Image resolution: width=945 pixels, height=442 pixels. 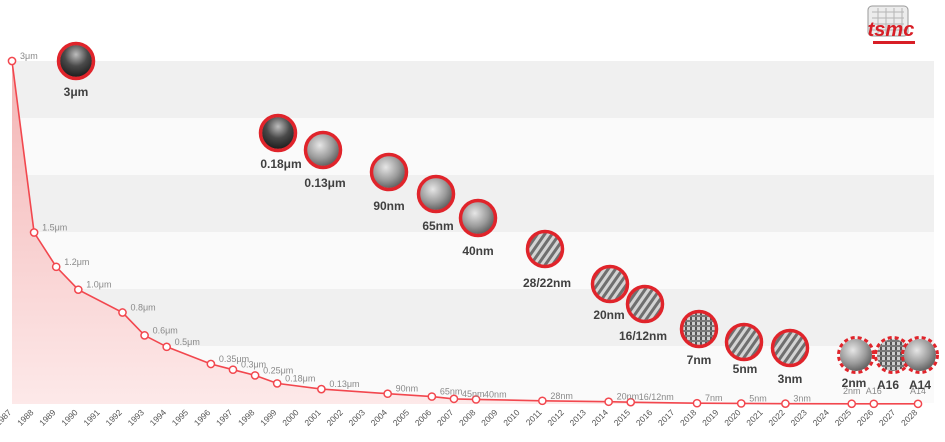 What do you see at coordinates (631, 402) in the screenshot?
I see `point-marker-16-12nm` at bounding box center [631, 402].